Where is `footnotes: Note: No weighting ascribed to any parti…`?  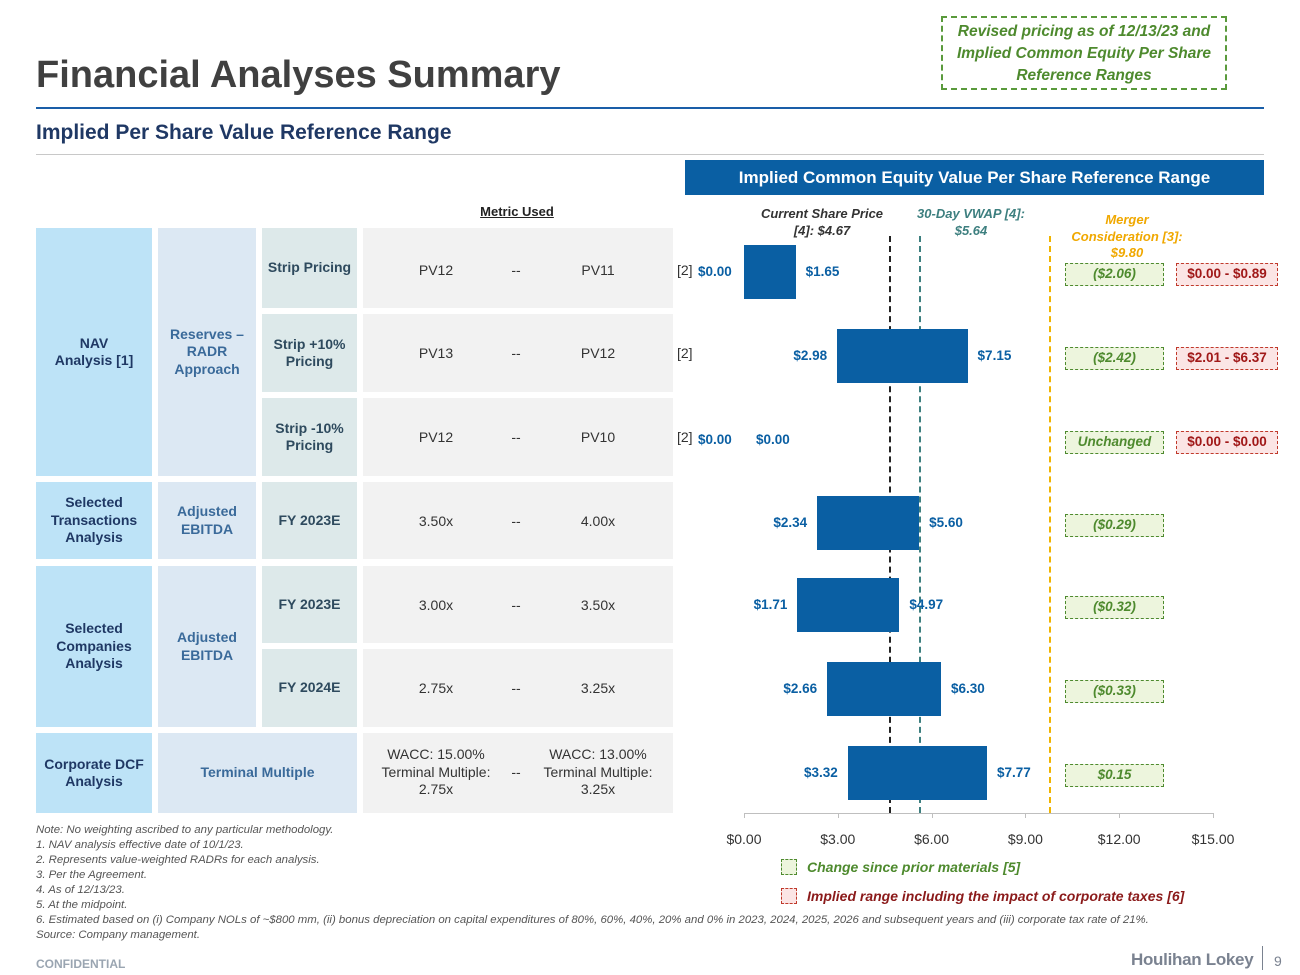 footnotes: Note: No weighting ascribed to any parti… is located at coordinates (592, 883).